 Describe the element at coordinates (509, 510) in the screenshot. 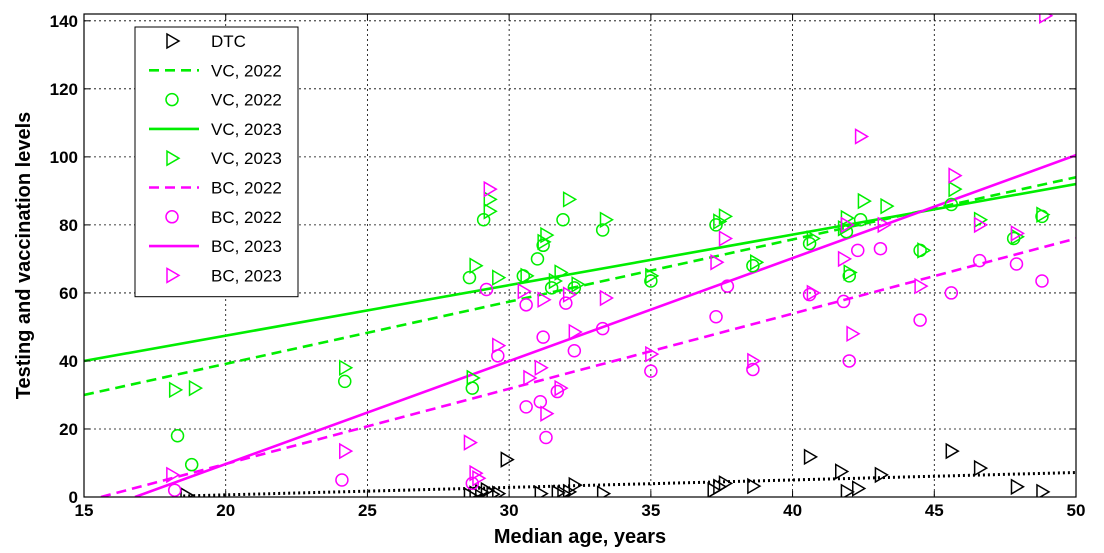

I see `x-tick-label: 30` at that location.